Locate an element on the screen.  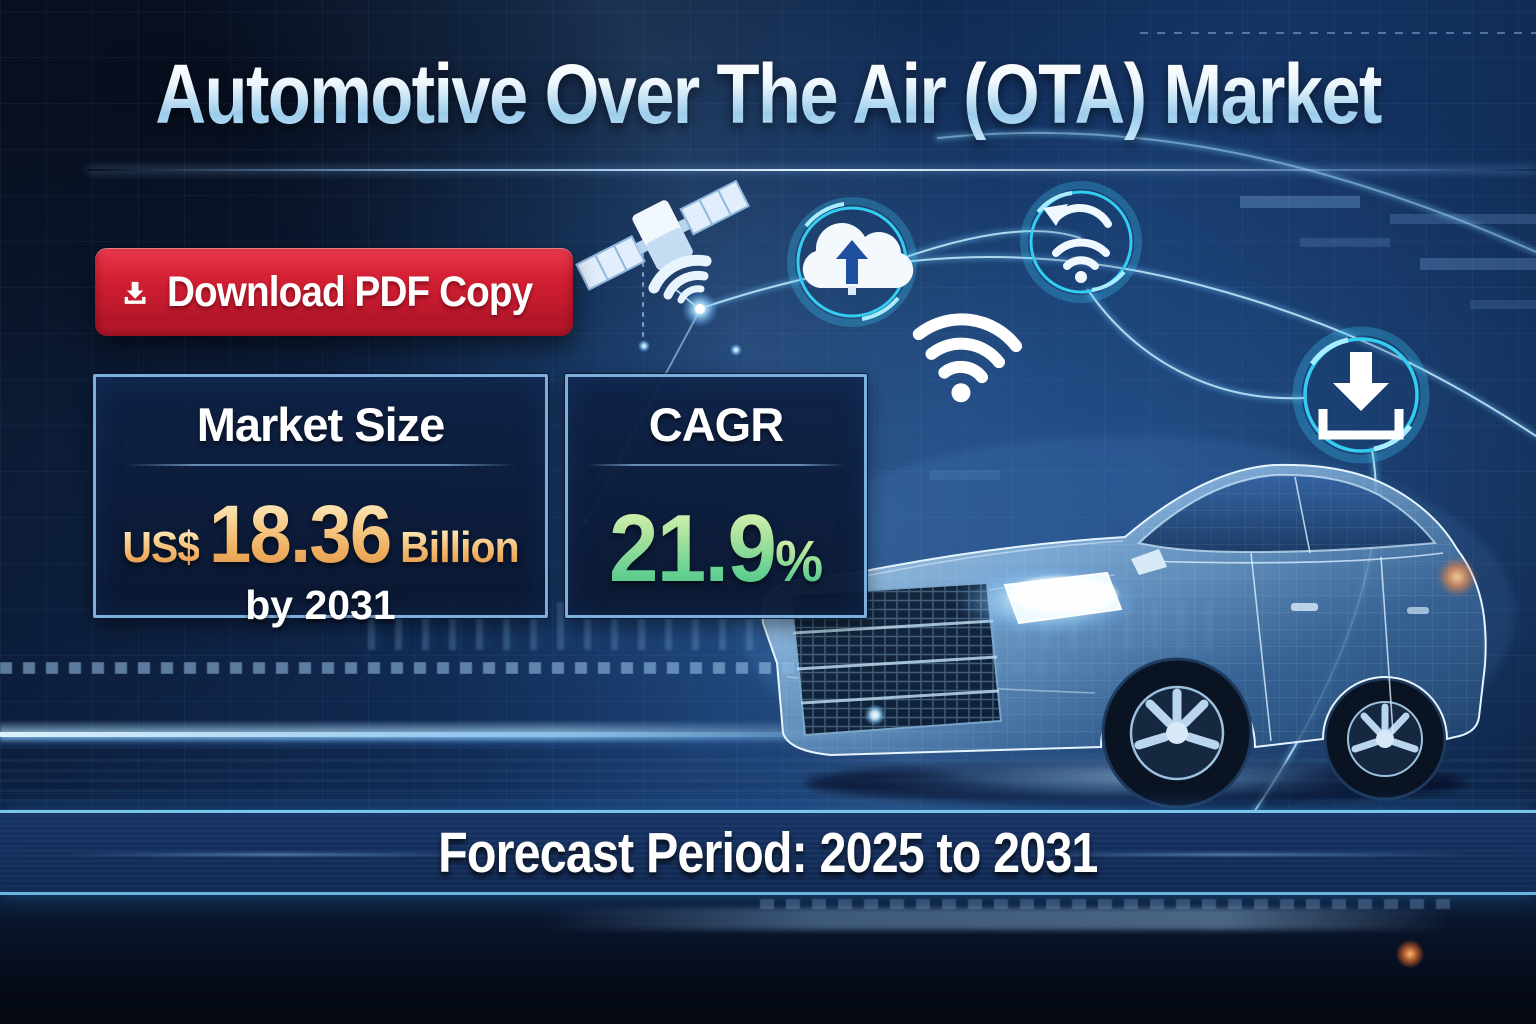
forecast-banner: Forecast Period: 2025 to 2031 is located at coordinates (768, 852).